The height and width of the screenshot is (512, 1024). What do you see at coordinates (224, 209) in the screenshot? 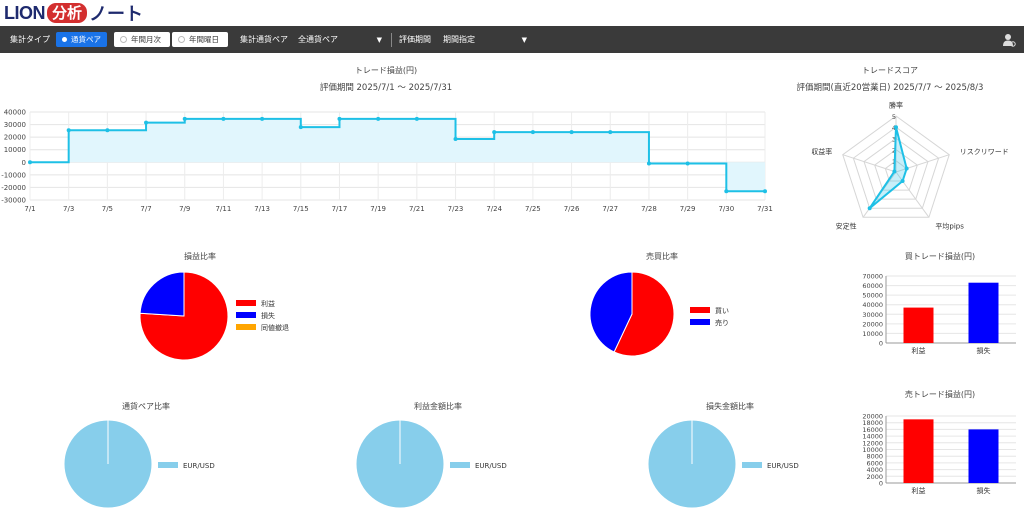
I see `x-tick-label: 7/11` at bounding box center [224, 209].